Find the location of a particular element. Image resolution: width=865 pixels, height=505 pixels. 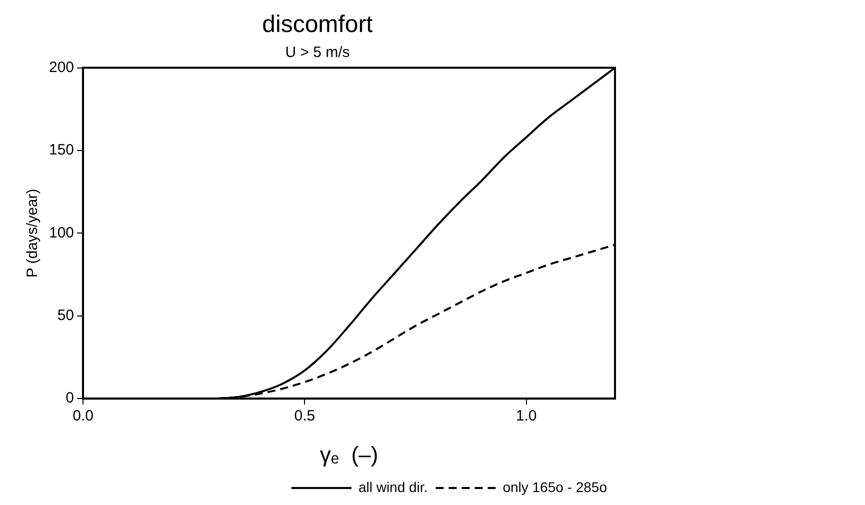

y-axis-title: P (days/year) is located at coordinates (33, 233).